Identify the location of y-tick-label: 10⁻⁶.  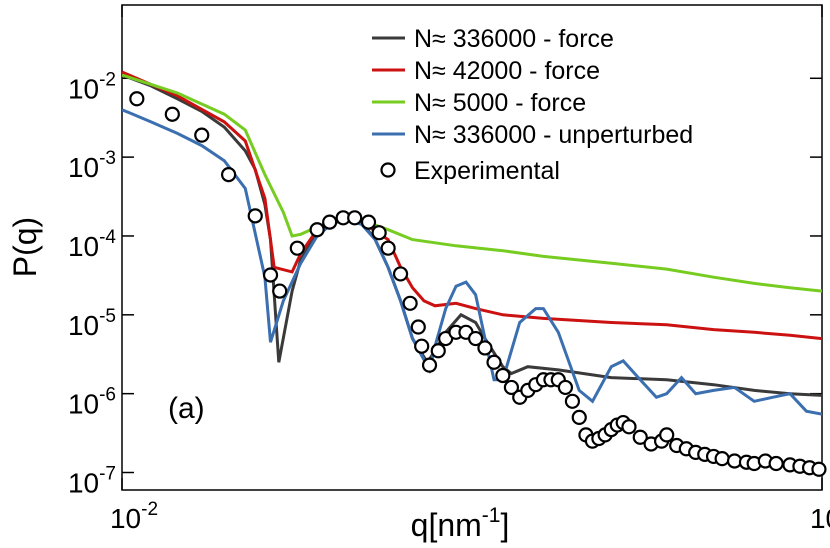
(92, 402).